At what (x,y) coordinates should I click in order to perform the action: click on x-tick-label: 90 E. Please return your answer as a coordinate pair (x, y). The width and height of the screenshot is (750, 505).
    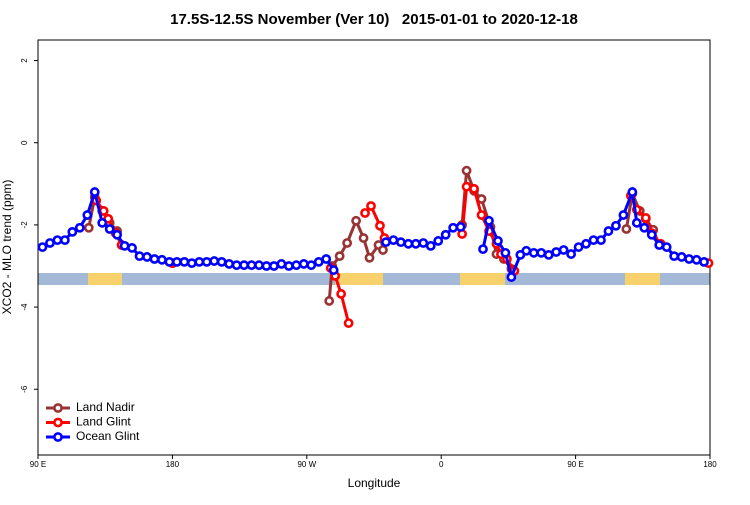
    Looking at the image, I should click on (575, 464).